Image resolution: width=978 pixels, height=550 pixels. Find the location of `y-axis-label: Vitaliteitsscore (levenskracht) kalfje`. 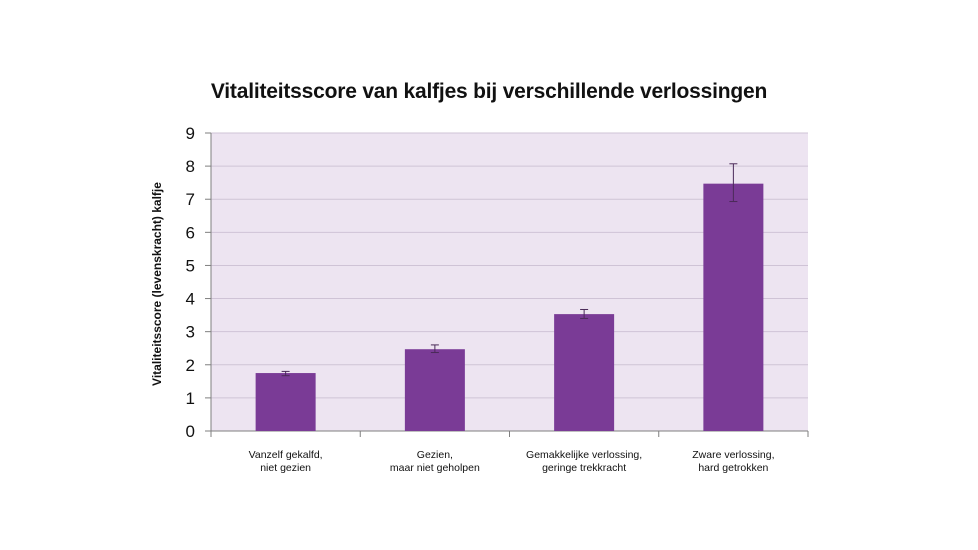

y-axis-label: Vitaliteitsscore (levenskracht) kalfje is located at coordinates (157, 284).